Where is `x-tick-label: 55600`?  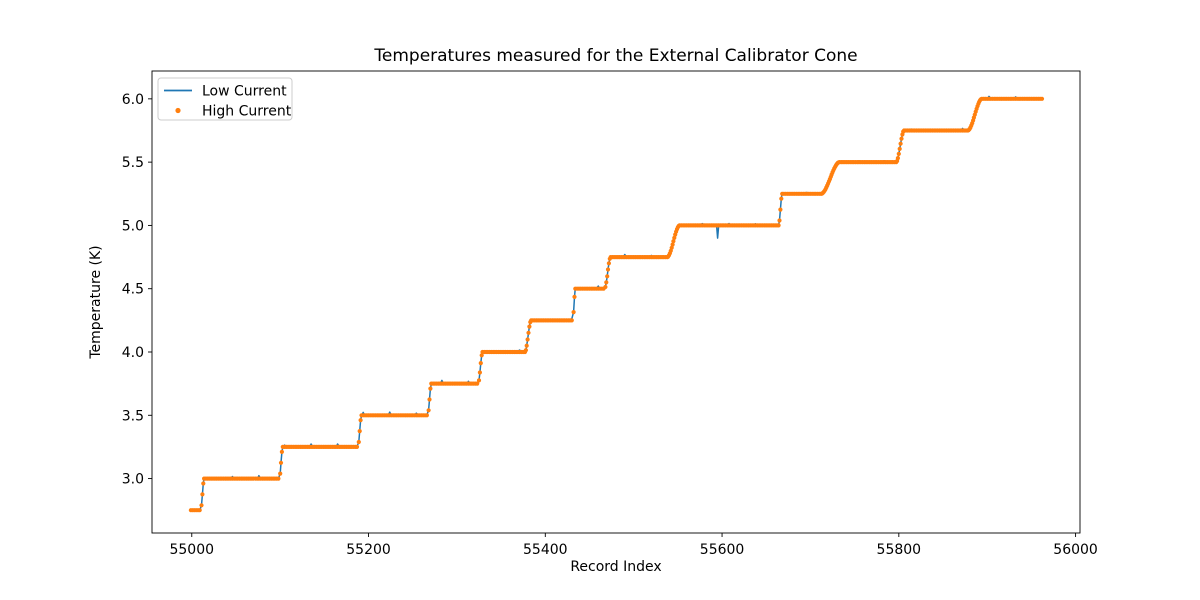
x-tick-label: 55600 is located at coordinates (722, 550).